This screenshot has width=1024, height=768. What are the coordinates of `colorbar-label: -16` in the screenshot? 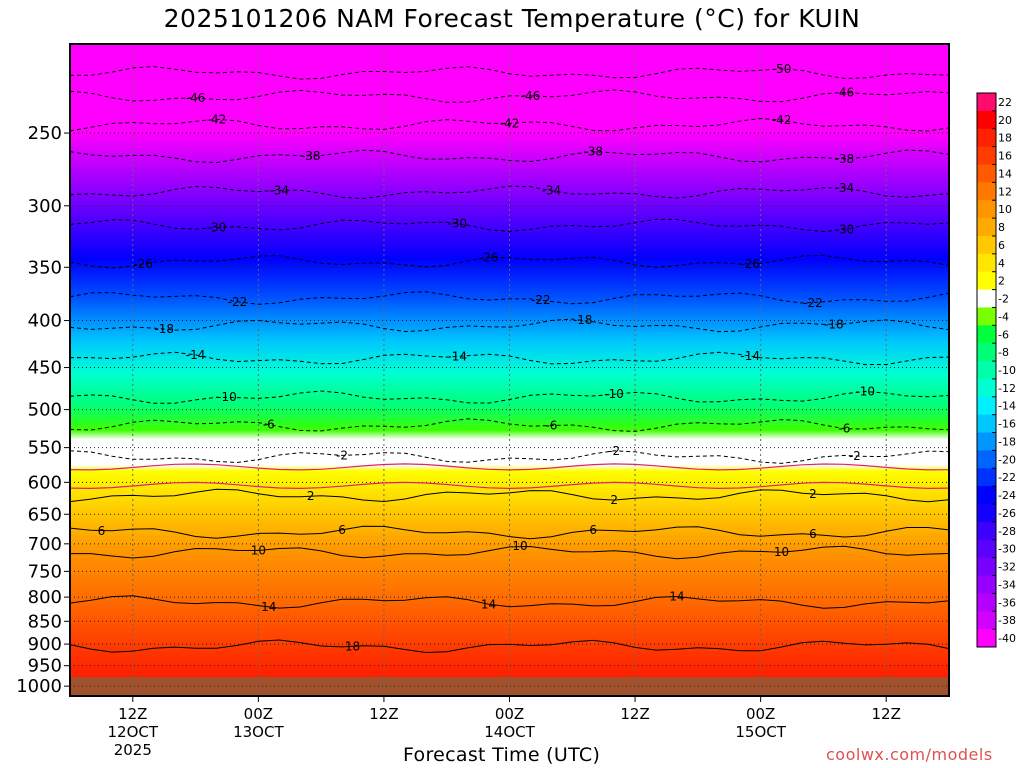 It's located at (1007, 424).